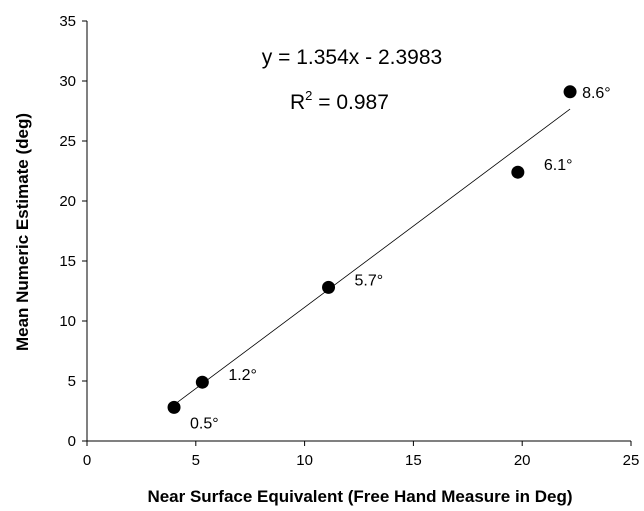 This screenshot has height=511, width=644. I want to click on x-tick-label: 10, so click(304, 460).